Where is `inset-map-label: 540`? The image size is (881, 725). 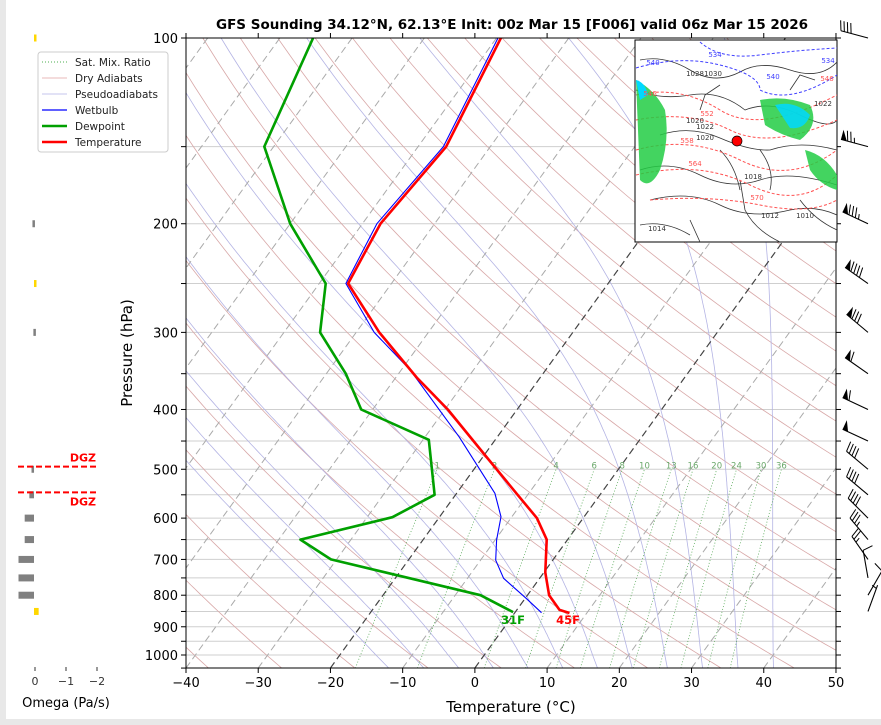
inset-map-label: 540 is located at coordinates (772, 77).